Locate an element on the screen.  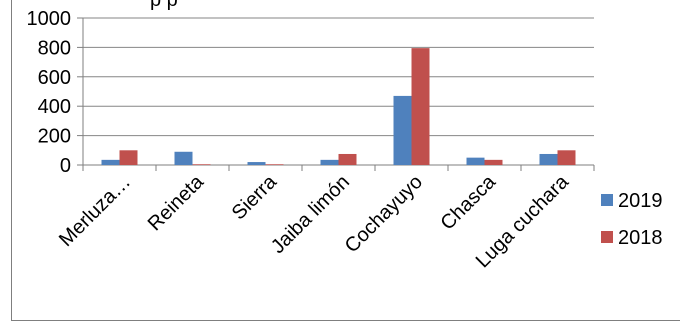
legend-swatch-2018 is located at coordinates (607, 237).